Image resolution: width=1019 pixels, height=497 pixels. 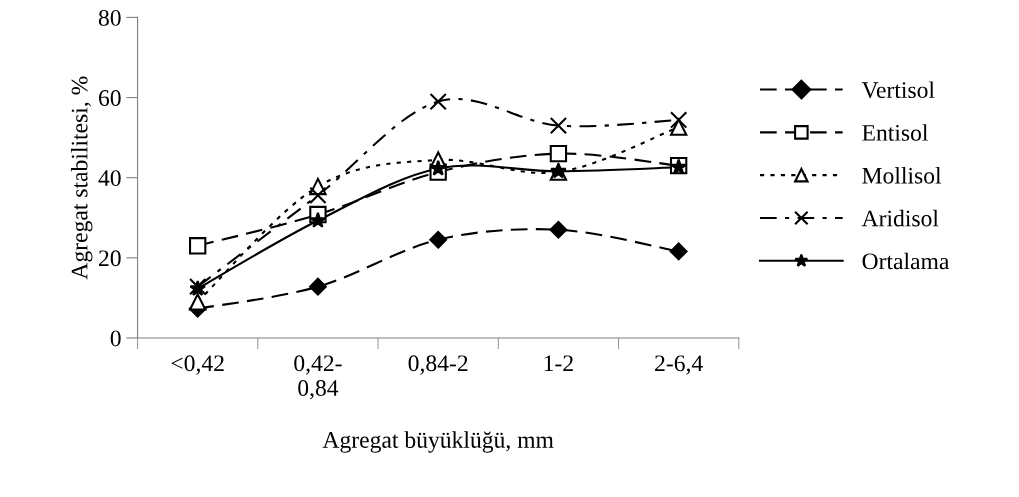 I want to click on legend-label: Entisol, so click(x=895, y=132).